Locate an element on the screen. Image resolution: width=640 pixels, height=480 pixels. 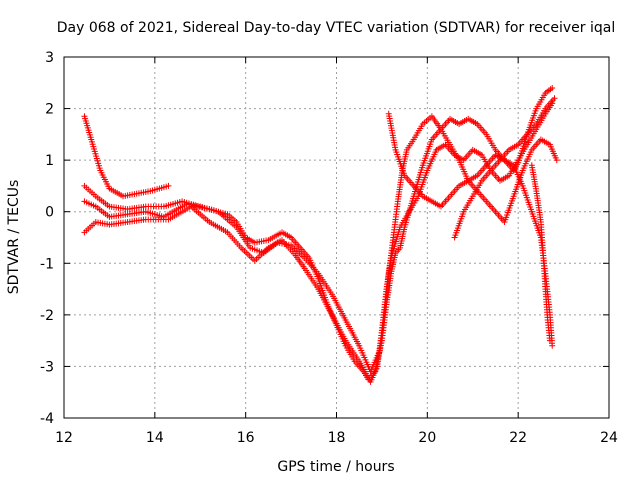
x-tick-label: 18 is located at coordinates (337, 438).